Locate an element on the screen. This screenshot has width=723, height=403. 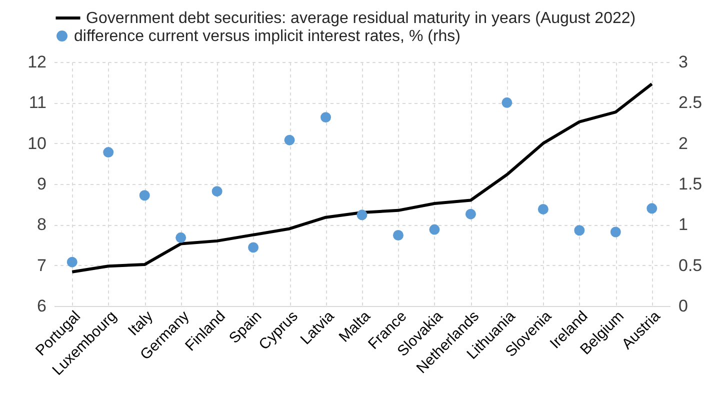
y2-tick-label: 2 is located at coordinates (683, 143).